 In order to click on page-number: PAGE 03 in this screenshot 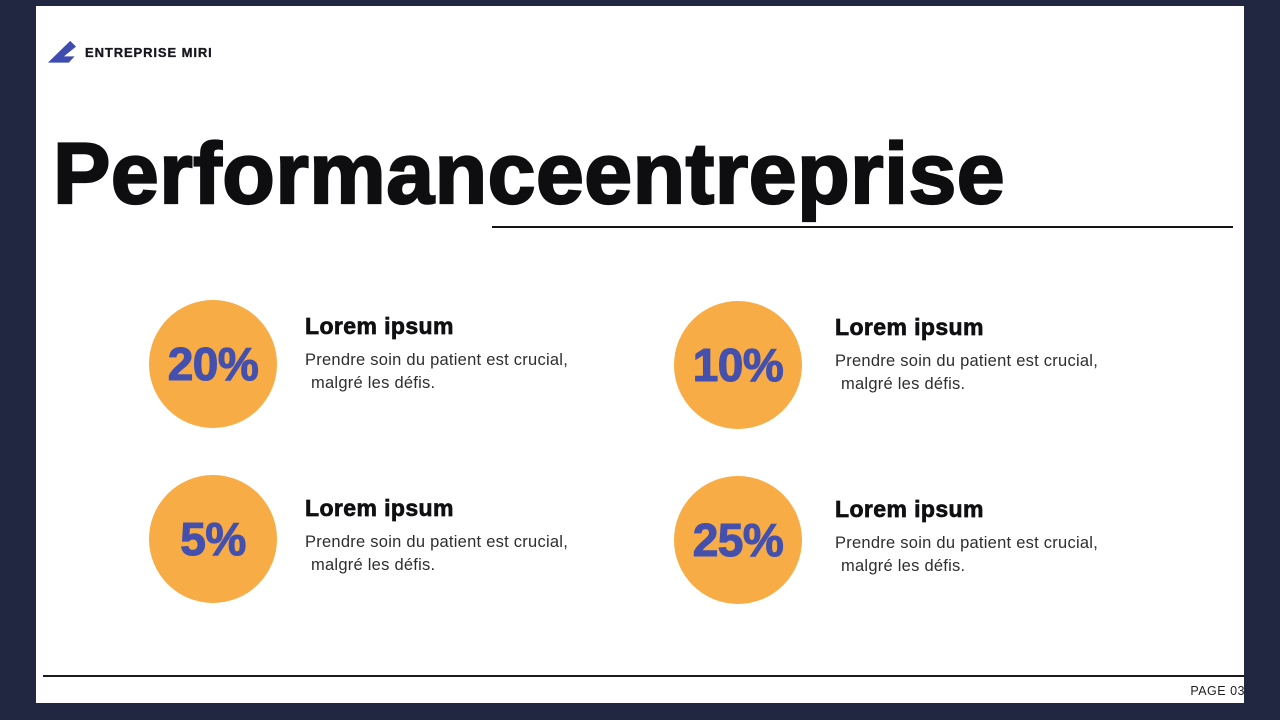, I will do `click(1217, 691)`.